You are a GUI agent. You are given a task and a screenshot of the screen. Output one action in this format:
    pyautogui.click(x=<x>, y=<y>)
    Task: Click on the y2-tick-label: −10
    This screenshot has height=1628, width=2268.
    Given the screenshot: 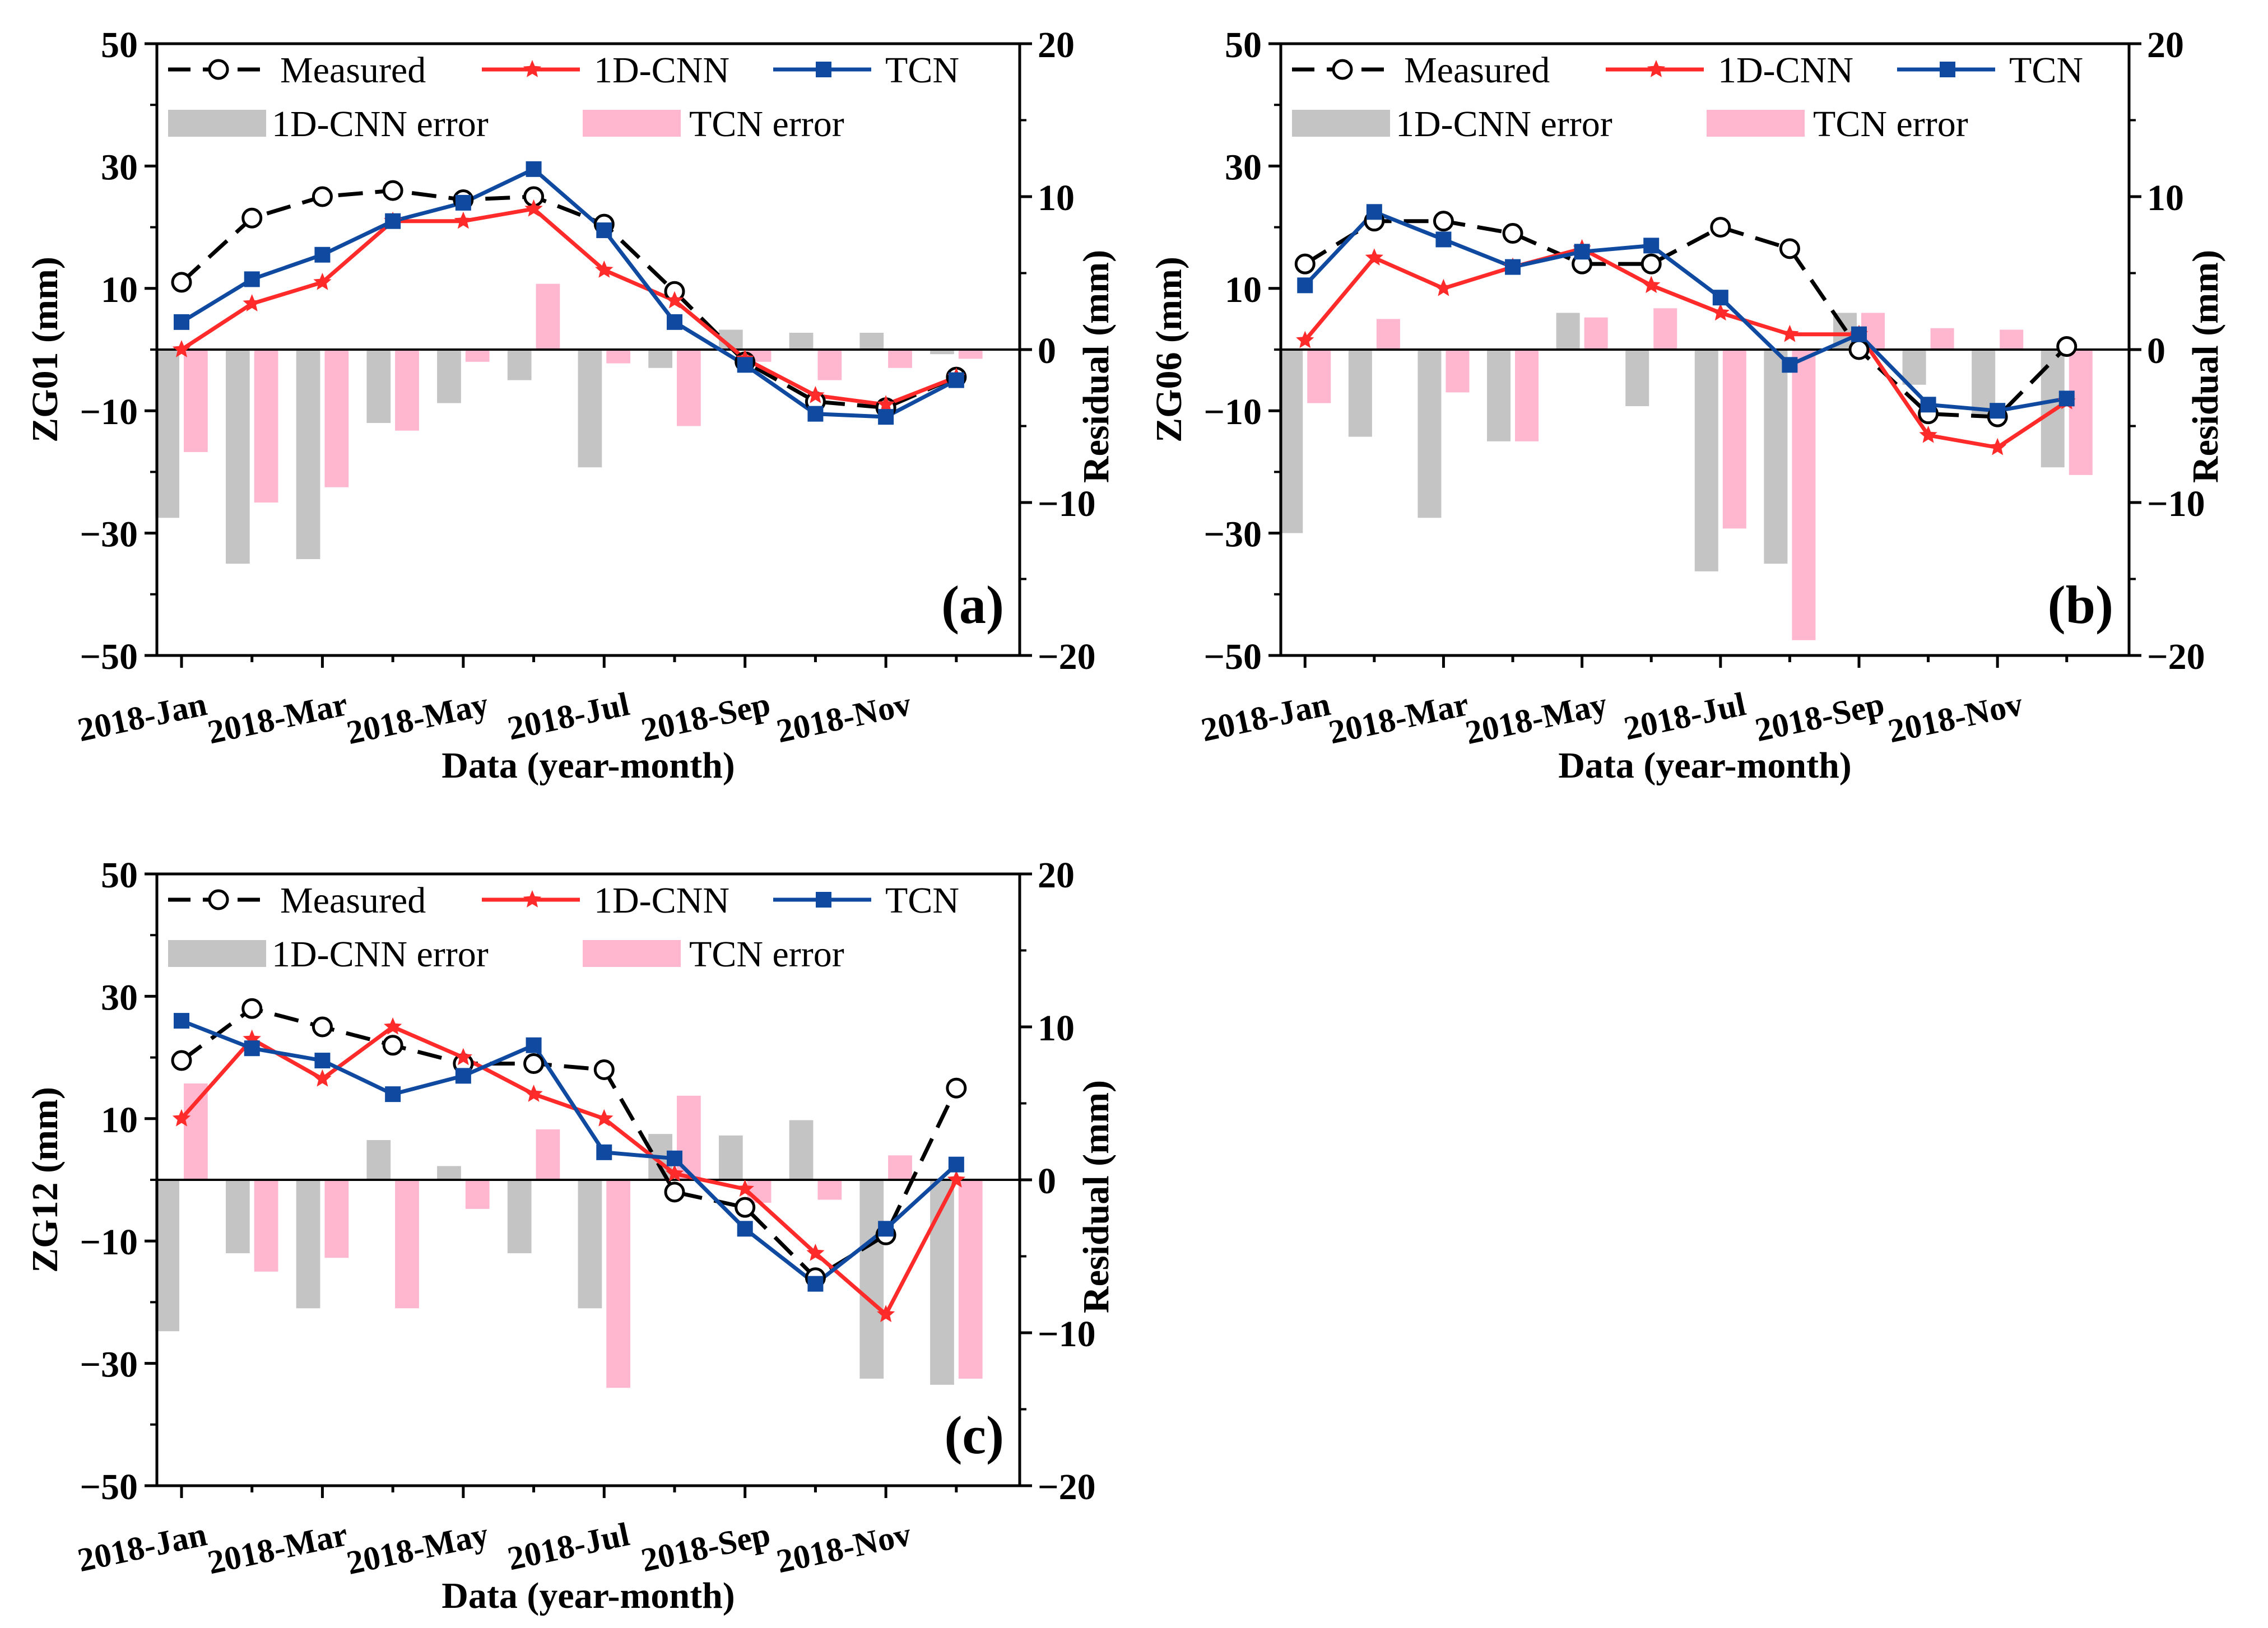 What is the action you would take?
    pyautogui.click(x=2176, y=503)
    